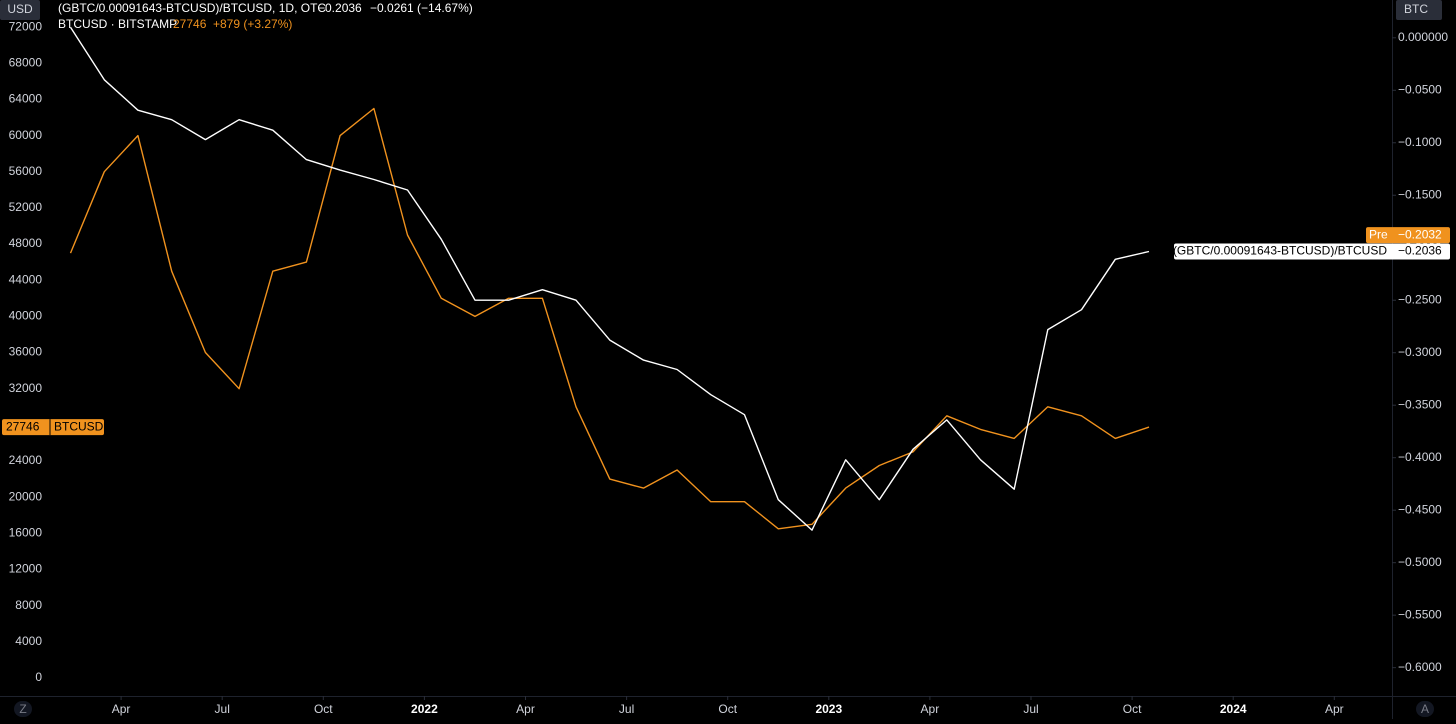 The height and width of the screenshot is (724, 1456). Describe the element at coordinates (28, 605) in the screenshot. I see `y-tick-label: 8000` at that location.